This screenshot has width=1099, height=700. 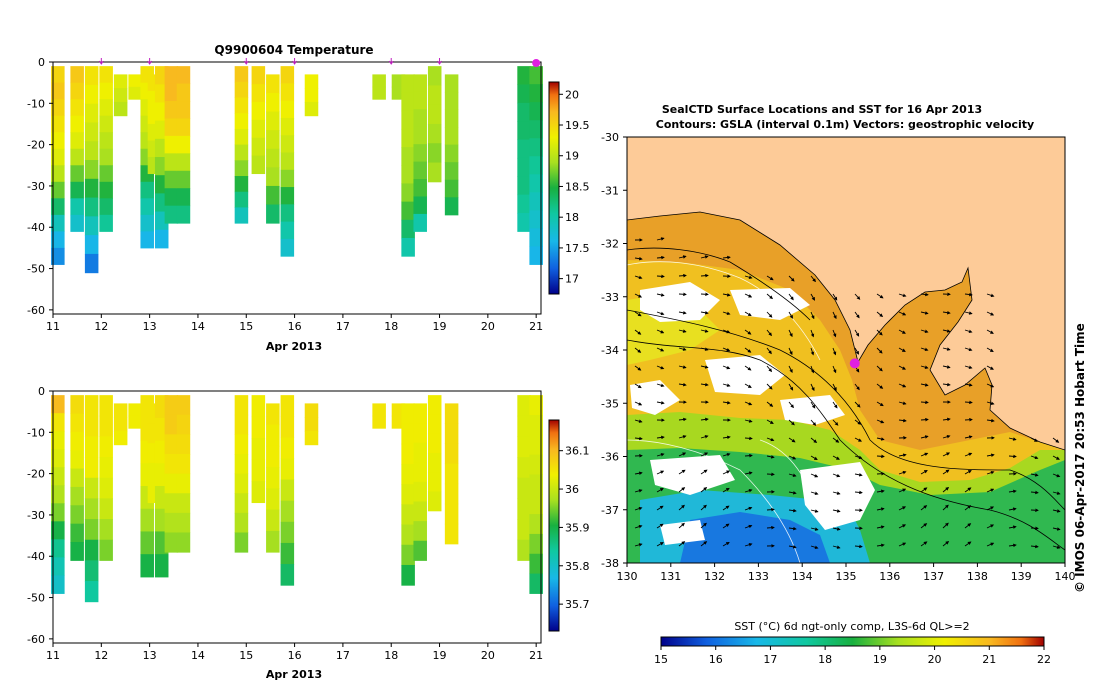 What do you see at coordinates (577, 527) in the screenshot?
I see `colorbar-tick-label: 35.9` at bounding box center [577, 527].